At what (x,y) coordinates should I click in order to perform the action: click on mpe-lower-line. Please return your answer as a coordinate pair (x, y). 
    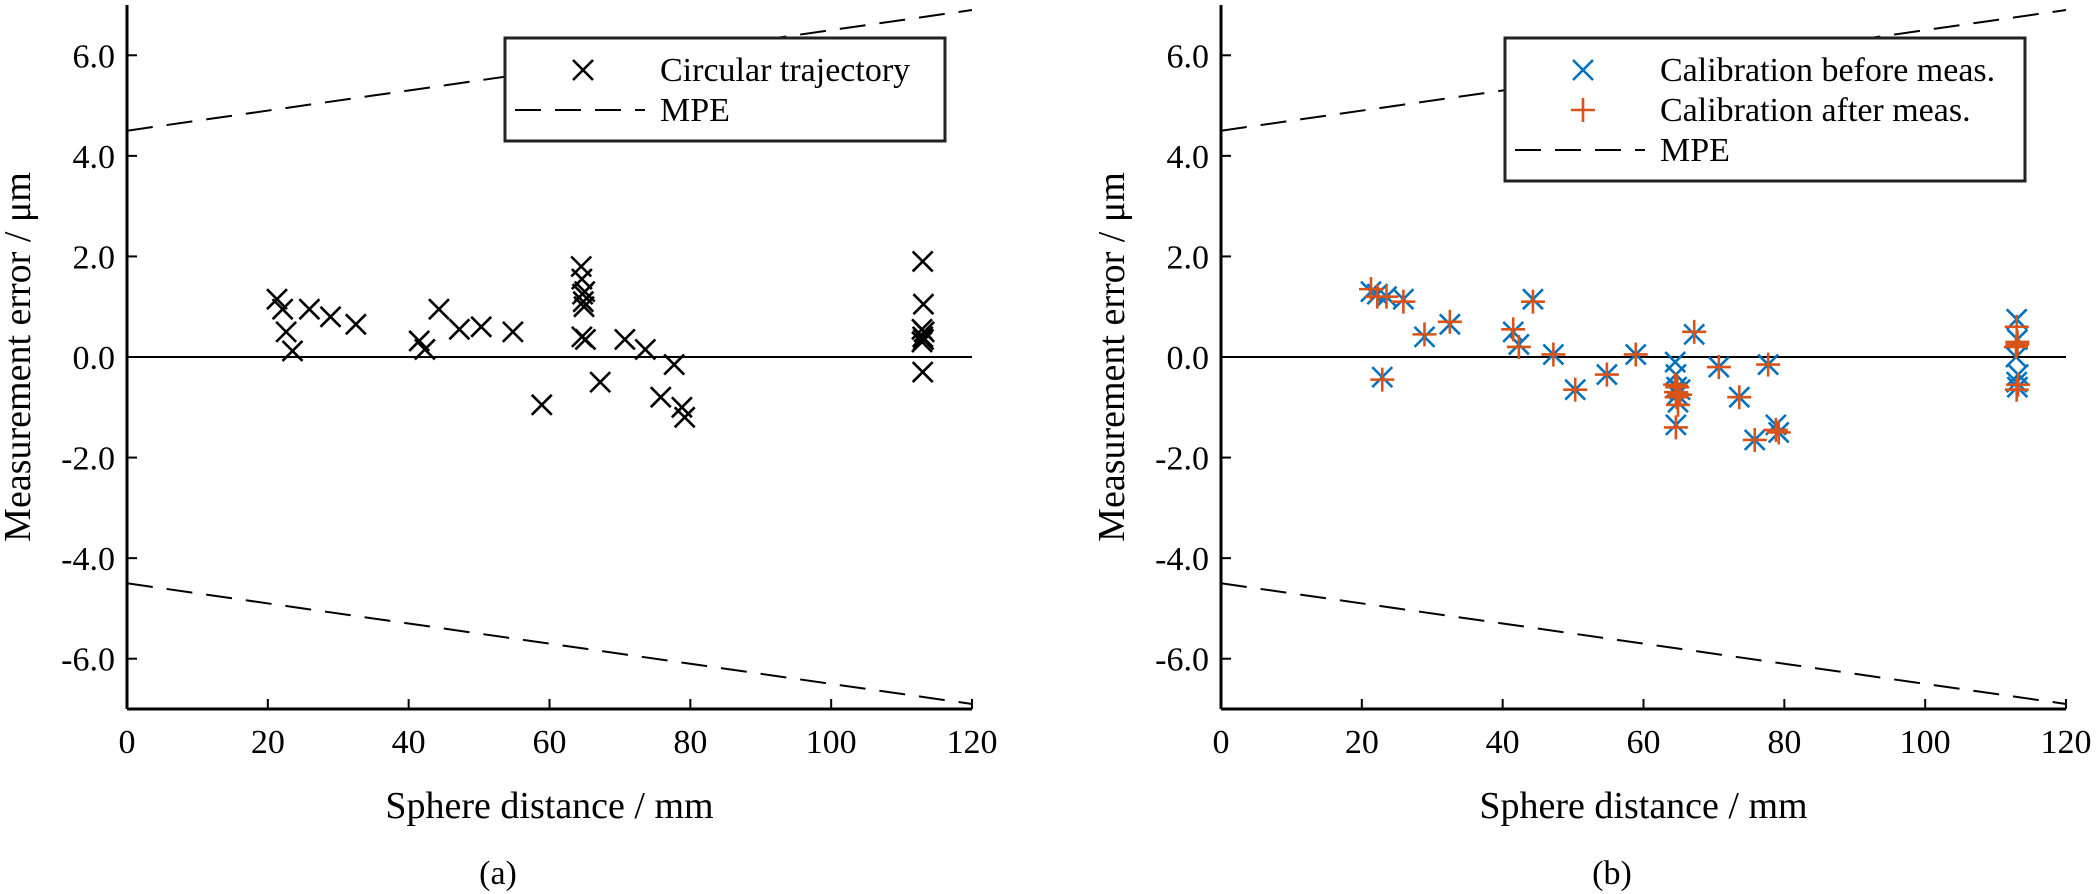
    Looking at the image, I should click on (1643, 643).